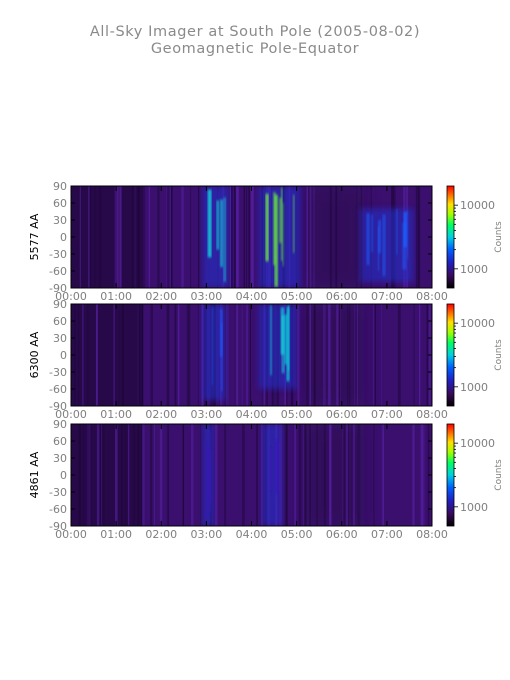  I want to click on heatmap-plot, so click(251, 355).